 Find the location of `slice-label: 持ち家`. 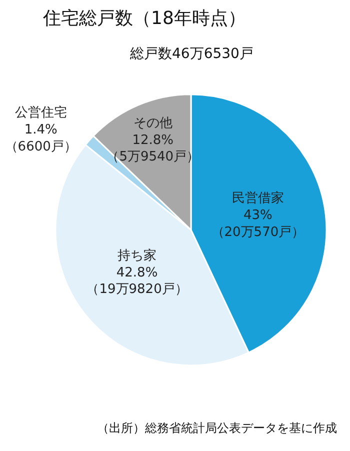

slice-label: 持ち家 is located at coordinates (137, 255).